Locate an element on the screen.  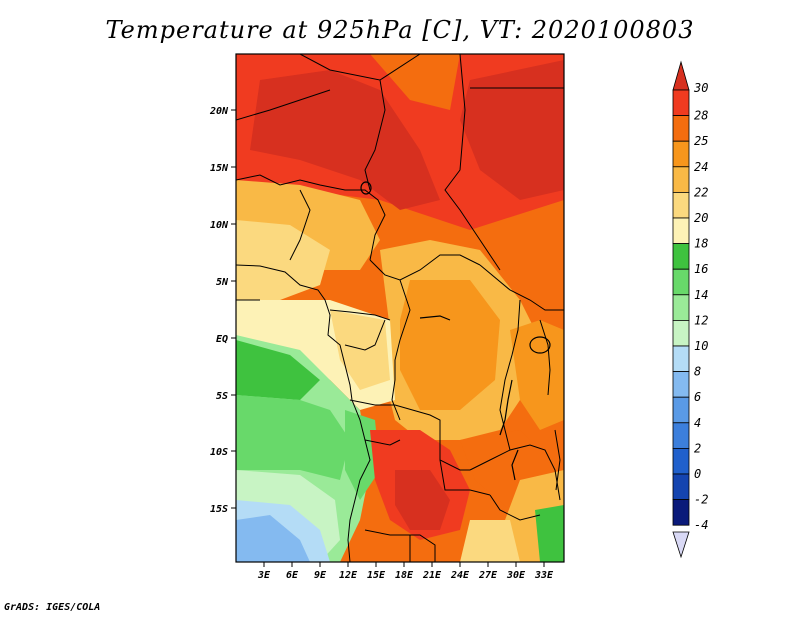
lon-tick-label: 18E is located at coordinates (404, 575).